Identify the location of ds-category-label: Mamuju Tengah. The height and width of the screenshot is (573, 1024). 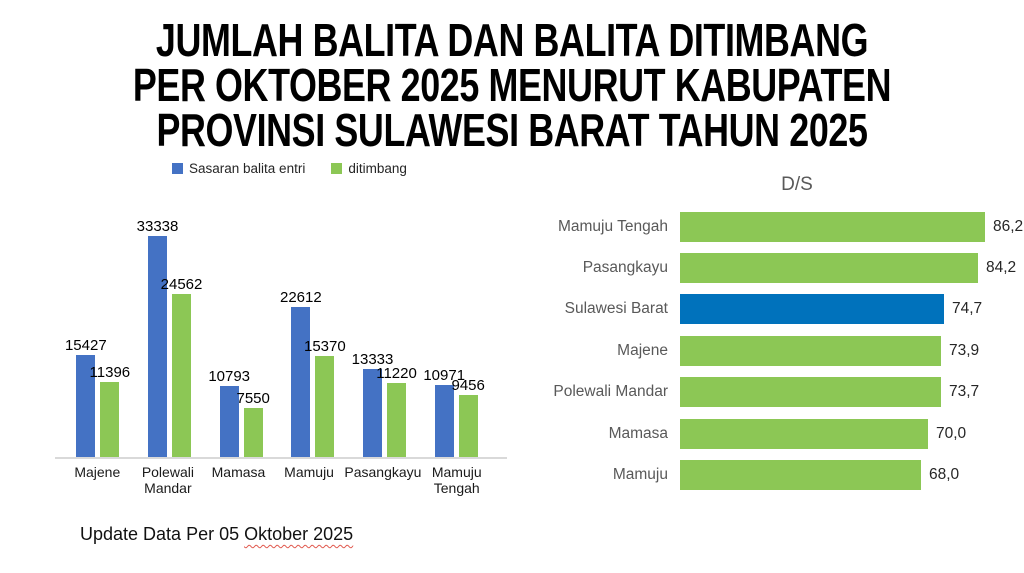
(612, 226).